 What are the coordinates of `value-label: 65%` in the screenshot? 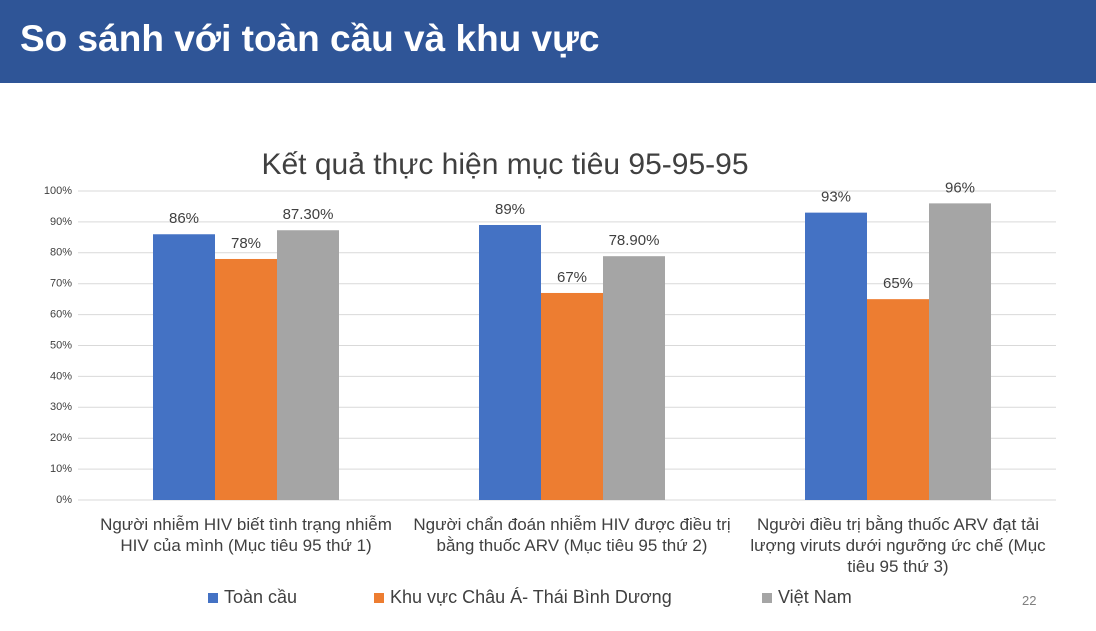 It's located at (898, 283).